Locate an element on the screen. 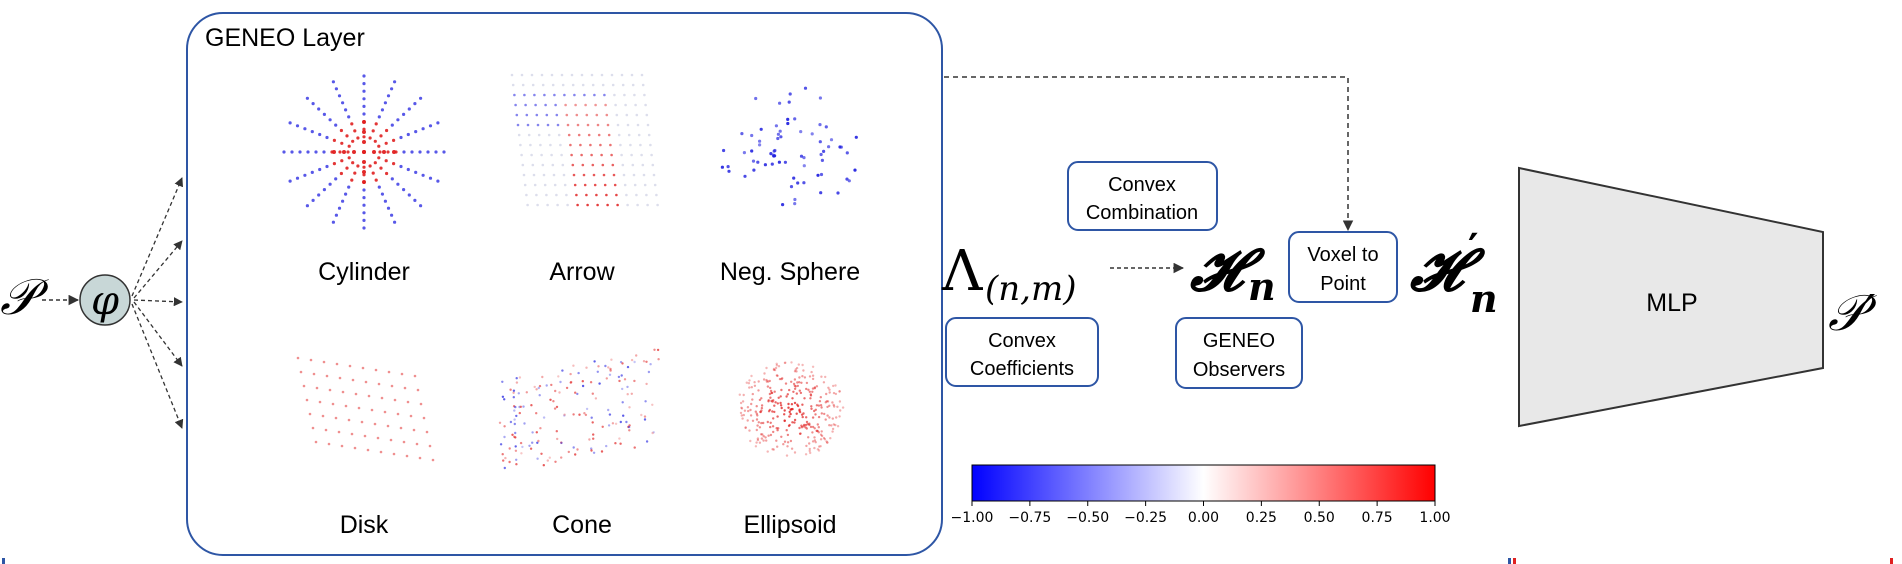 The height and width of the screenshot is (564, 1902). convex-coefficients-box: Convex Coefficients is located at coordinates (1022, 352).